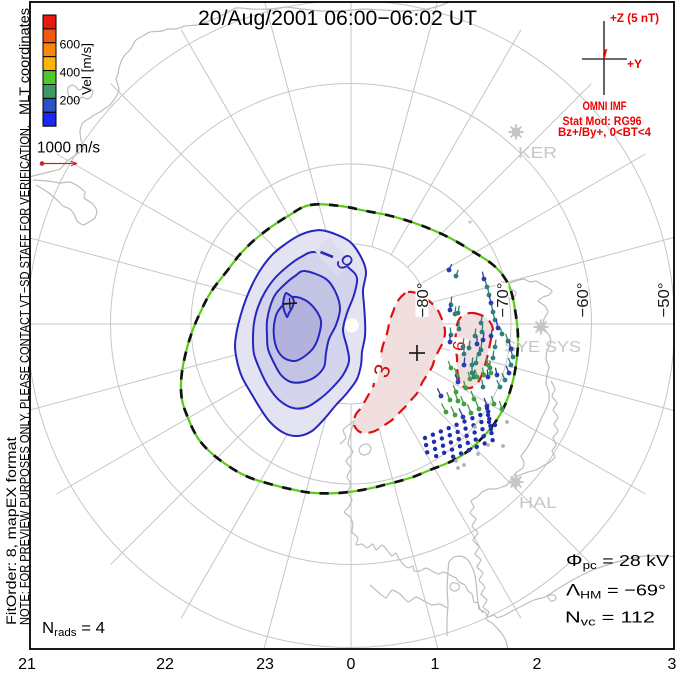 The image size is (680, 674). Describe the element at coordinates (70, 73) in the screenshot. I see `svg-text: 400` at that location.